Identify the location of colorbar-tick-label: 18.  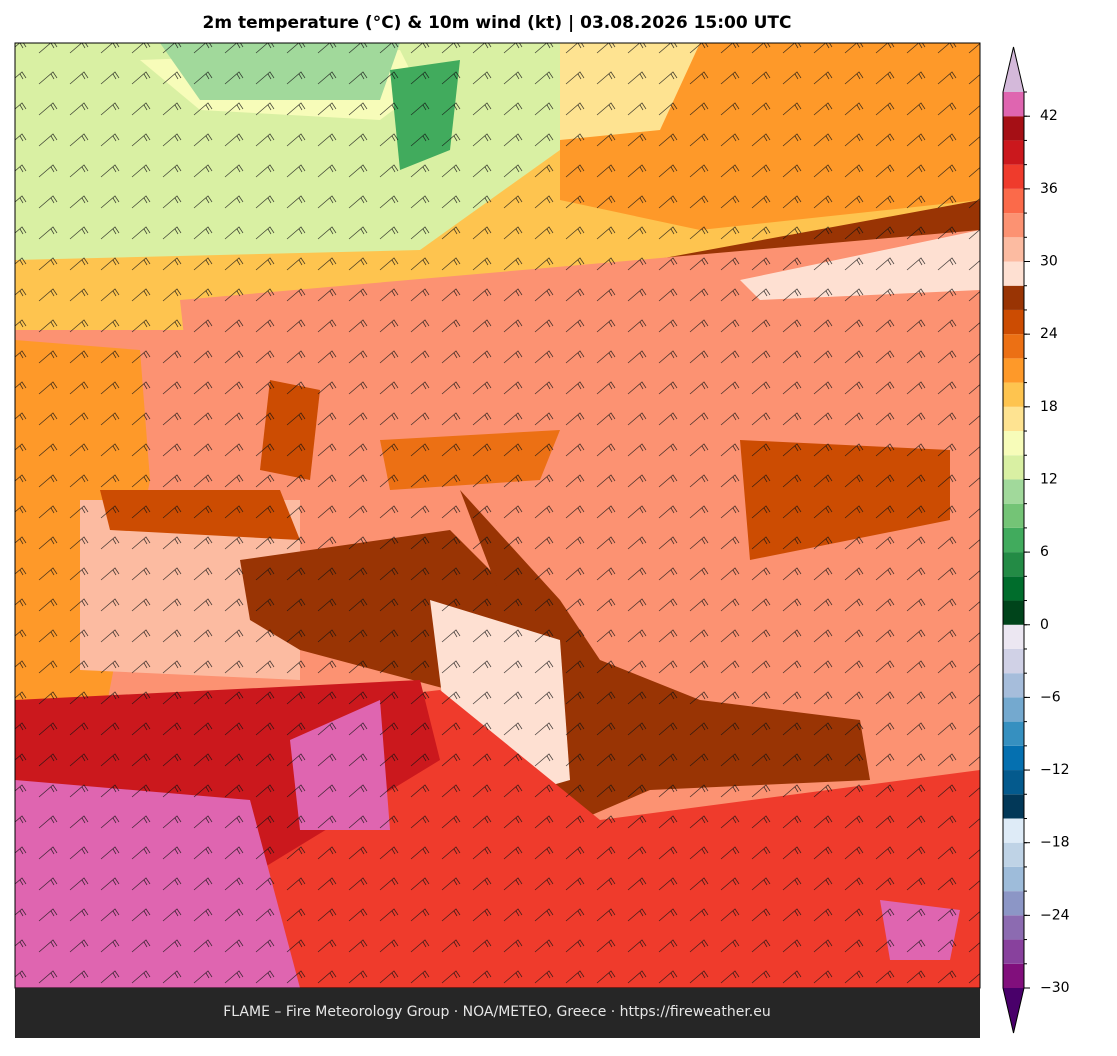
(1049, 407).